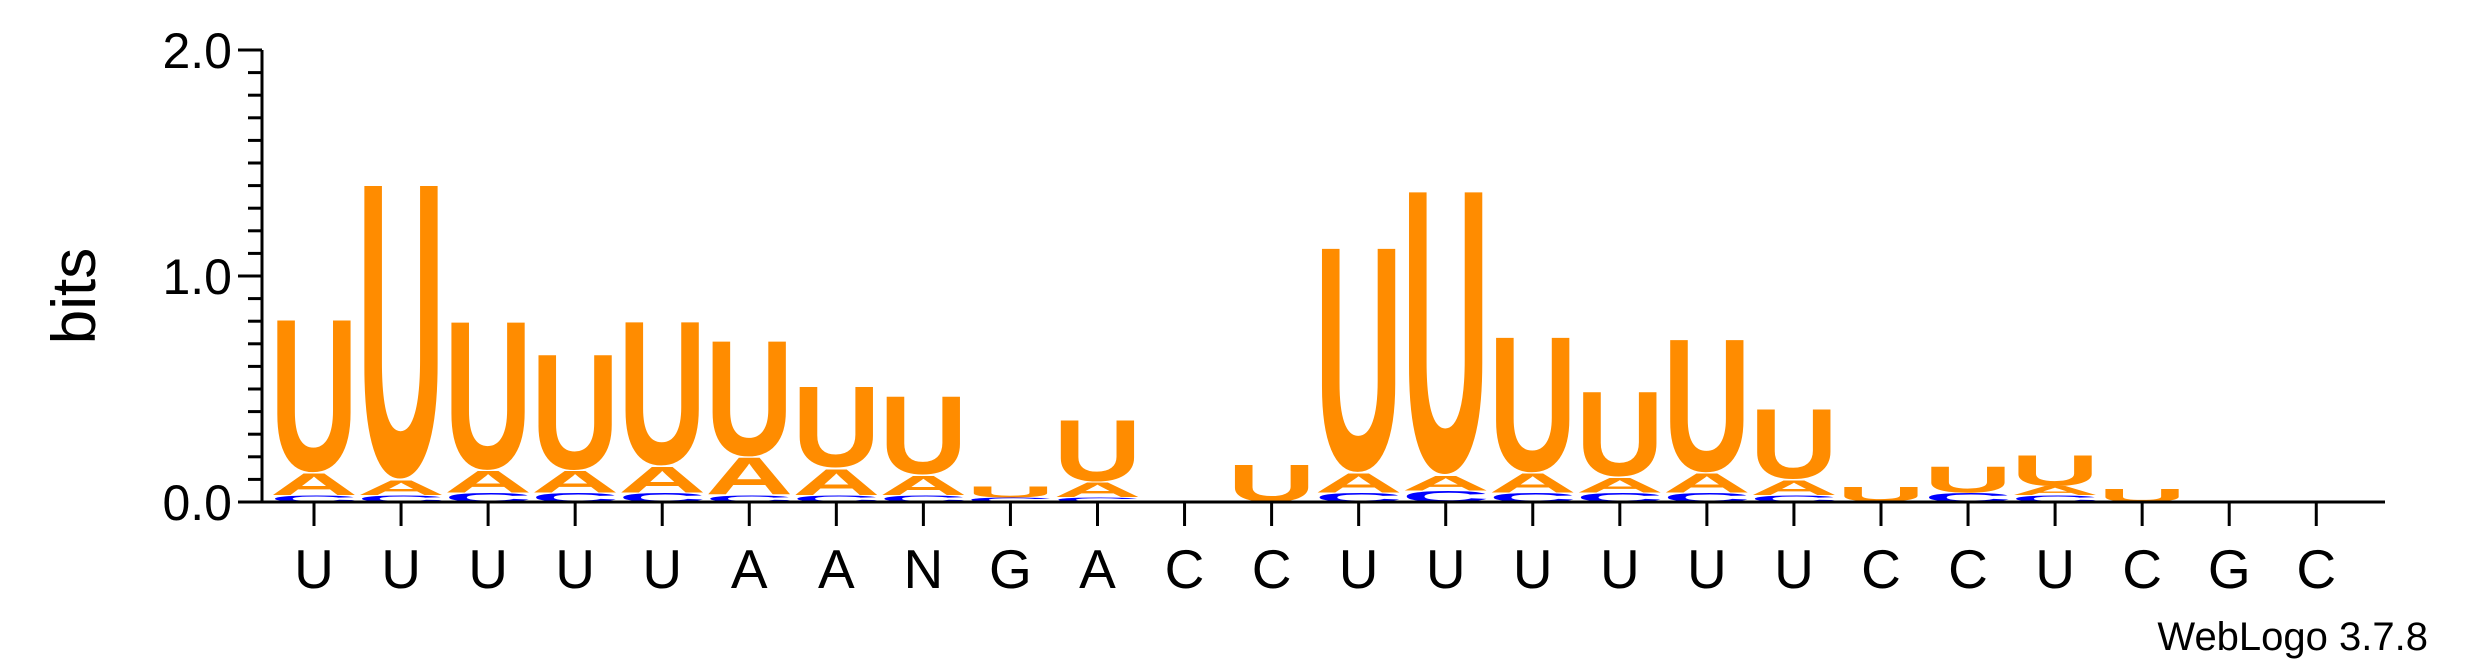 The image size is (2475, 667). Describe the element at coordinates (197, 51) in the screenshot. I see `y-tick-label: 2.0` at that location.